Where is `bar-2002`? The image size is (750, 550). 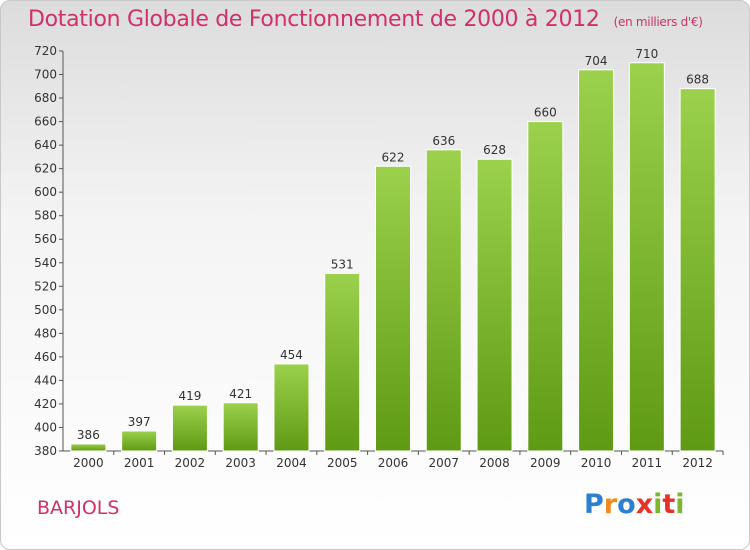
bar-2002 is located at coordinates (189, 428).